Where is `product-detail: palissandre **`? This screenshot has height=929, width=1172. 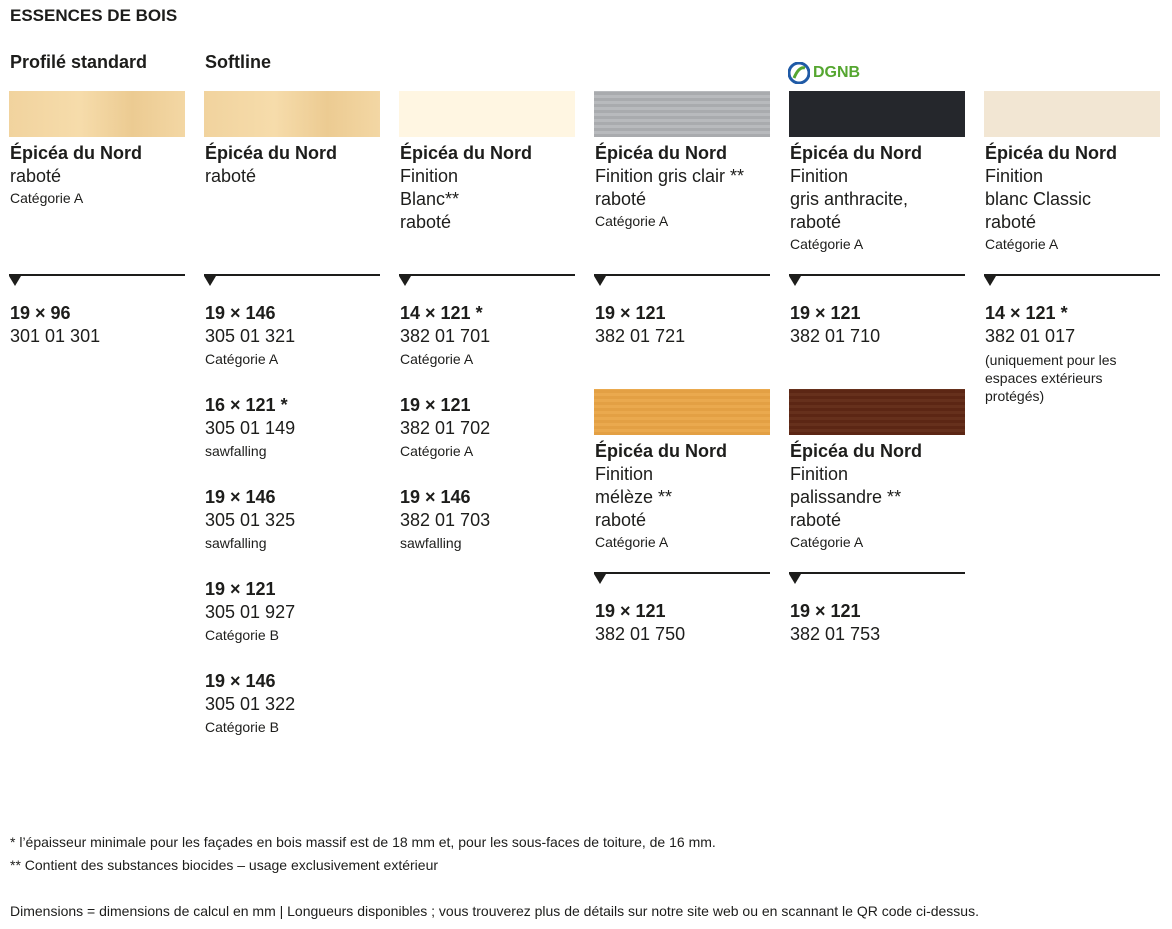
product-detail: palissandre ** is located at coordinates (846, 497).